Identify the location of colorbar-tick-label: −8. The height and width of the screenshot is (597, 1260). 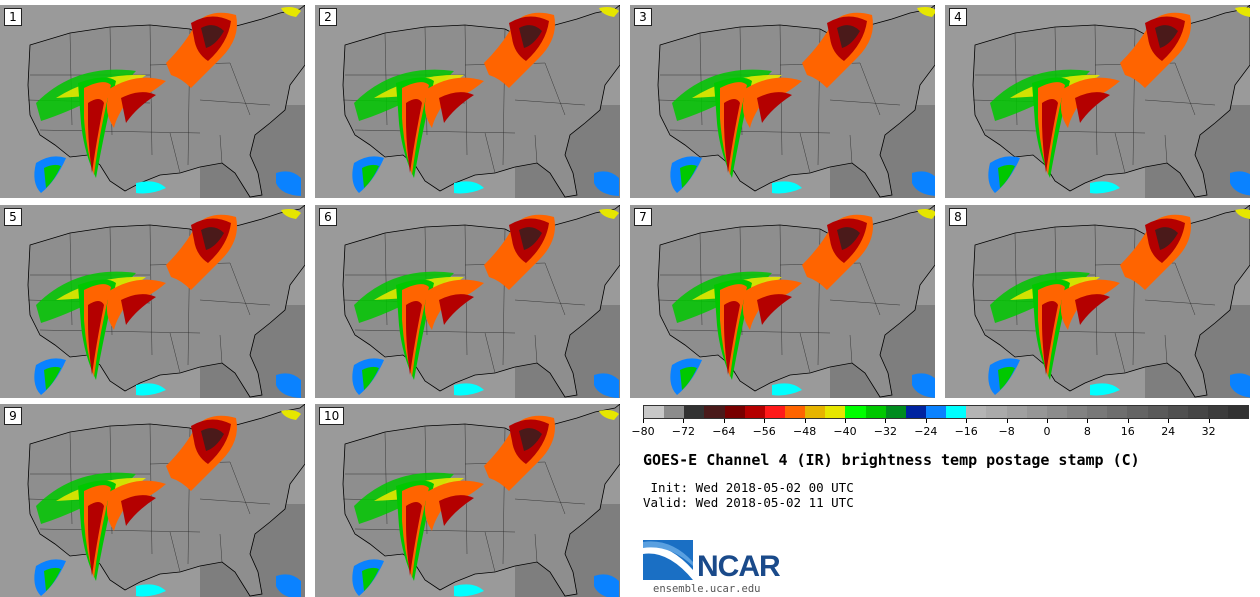
(1006, 431).